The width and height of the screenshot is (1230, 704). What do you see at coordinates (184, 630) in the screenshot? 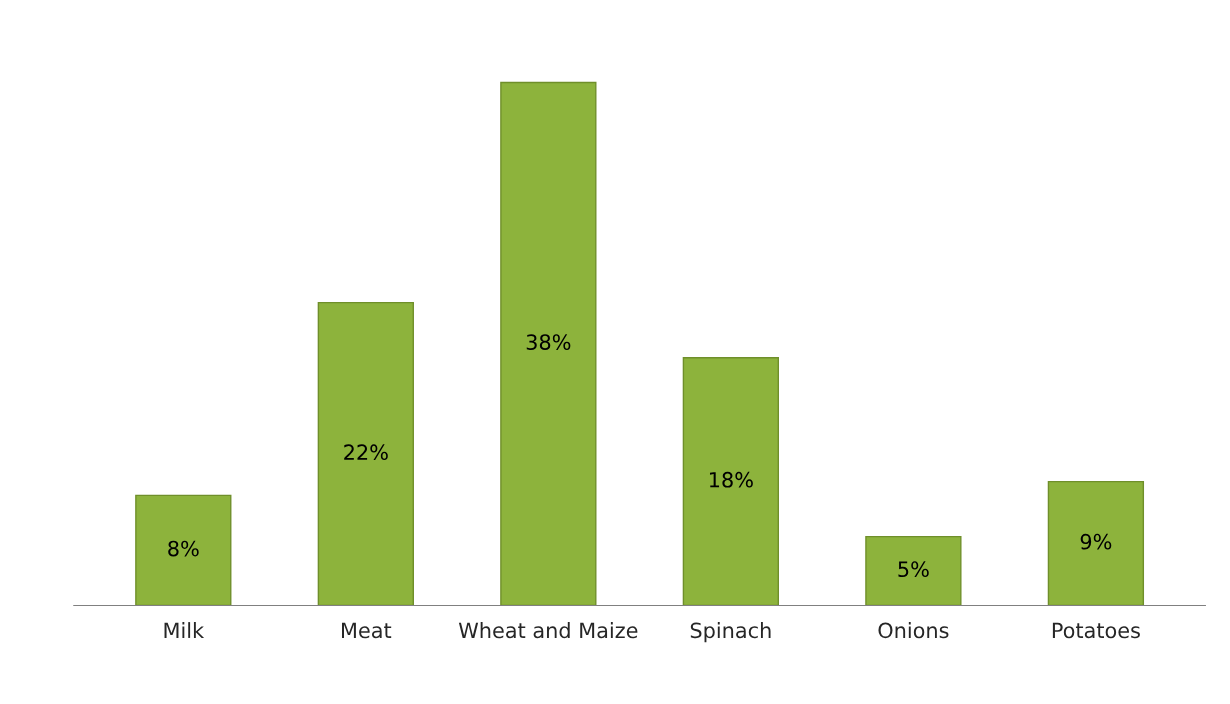
I see `x-tick-label: Milk` at bounding box center [184, 630].